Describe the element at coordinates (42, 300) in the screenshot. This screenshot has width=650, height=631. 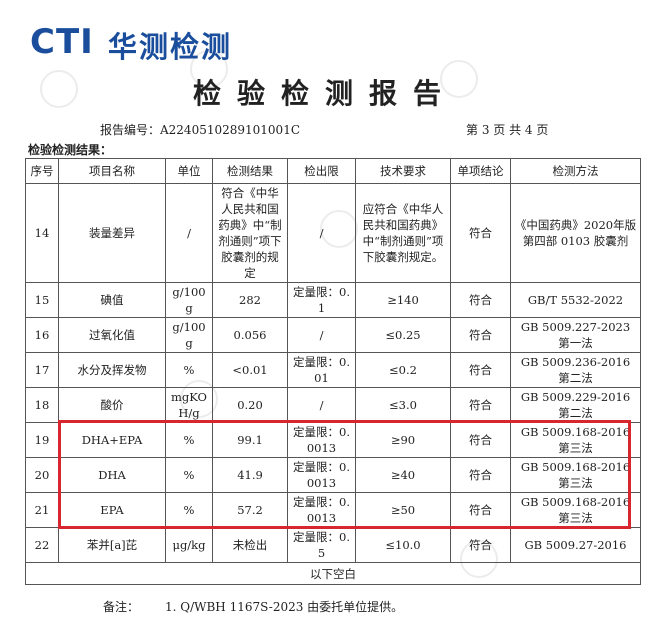
I see `table-cell: 15` at that location.